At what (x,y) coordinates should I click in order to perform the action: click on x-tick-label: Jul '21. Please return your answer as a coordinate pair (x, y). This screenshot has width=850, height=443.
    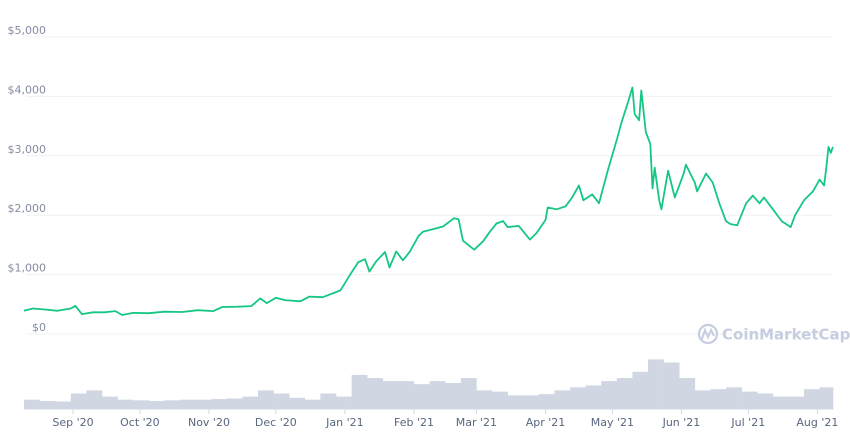
    Looking at the image, I should click on (747, 422).